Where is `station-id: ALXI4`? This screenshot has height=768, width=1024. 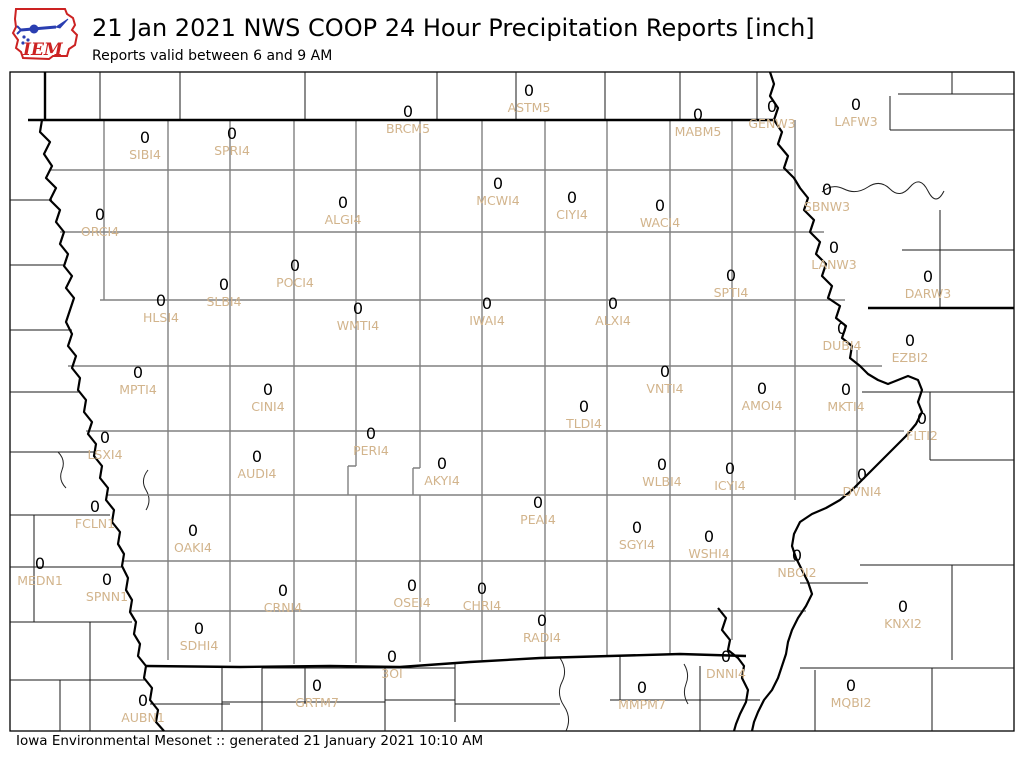
station-id: ALXI4 is located at coordinates (613, 320).